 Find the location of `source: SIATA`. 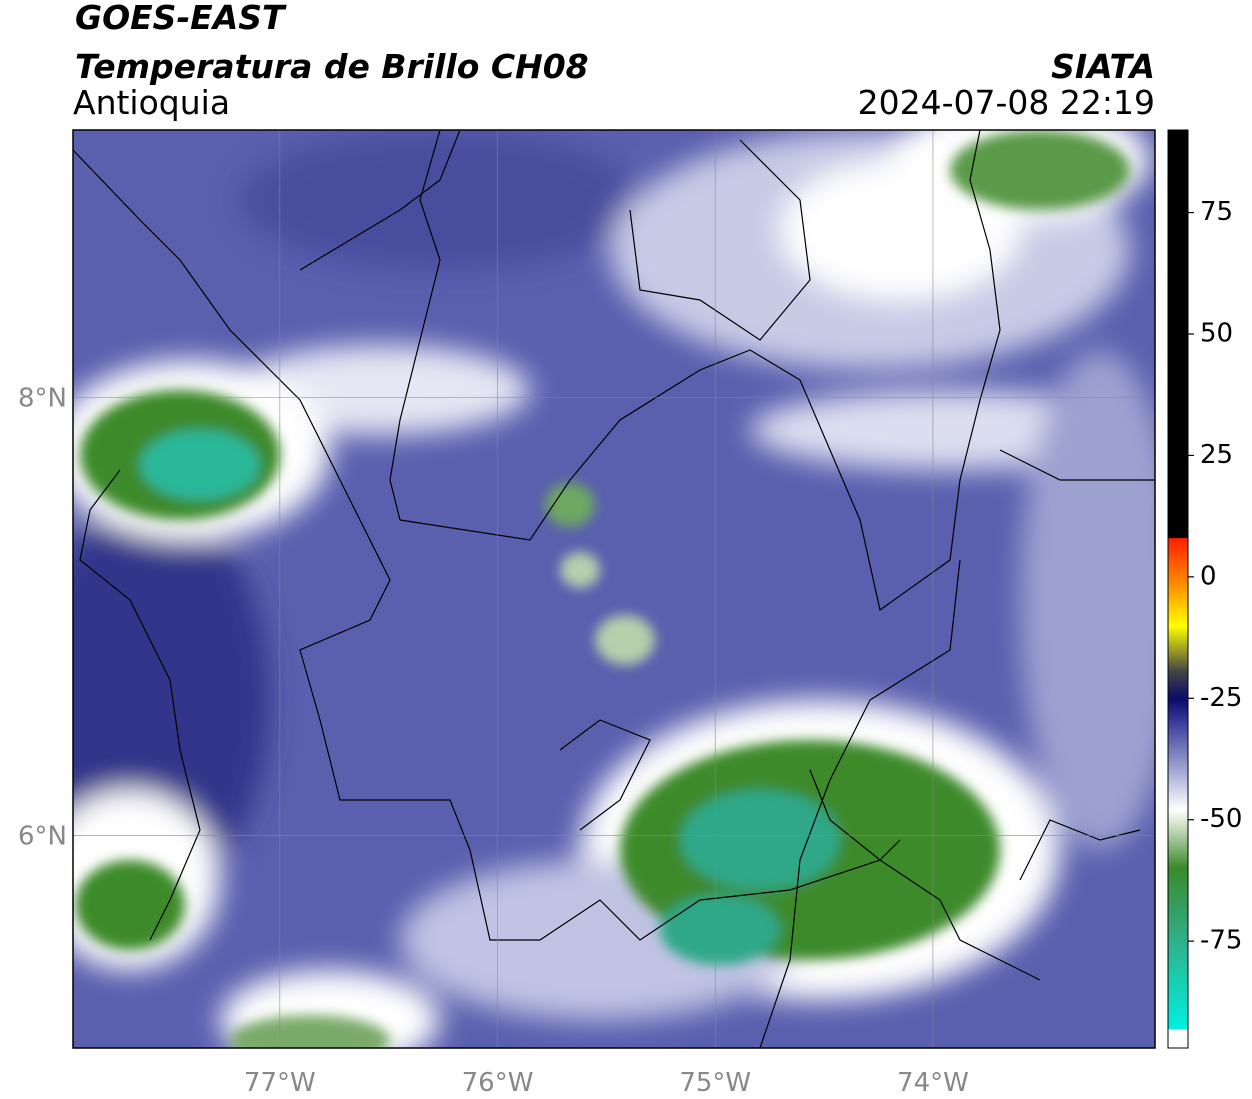

source: SIATA is located at coordinates (1103, 66).